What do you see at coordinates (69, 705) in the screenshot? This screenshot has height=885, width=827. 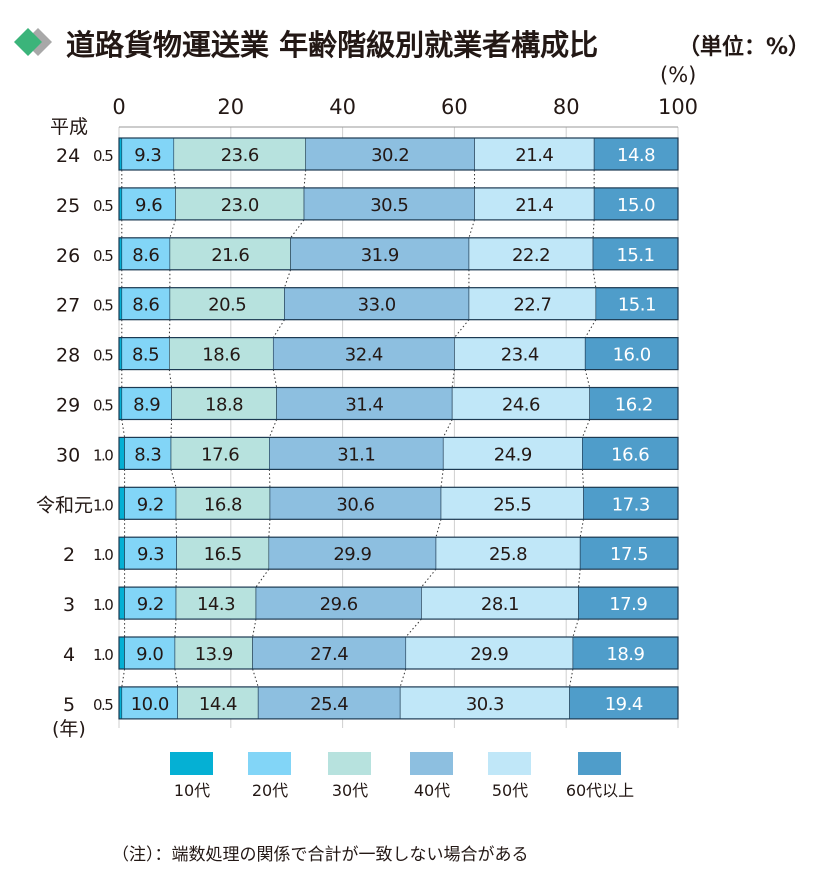 I see `row-label: 5` at bounding box center [69, 705].